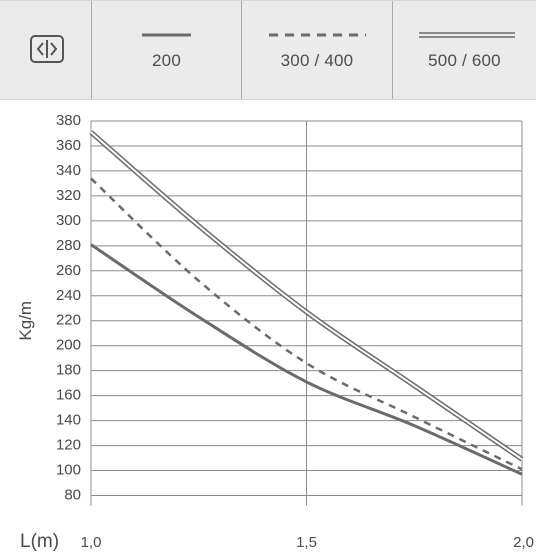 The image size is (536, 556). Describe the element at coordinates (68, 395) in the screenshot. I see `y-tick-label: 160` at that location.